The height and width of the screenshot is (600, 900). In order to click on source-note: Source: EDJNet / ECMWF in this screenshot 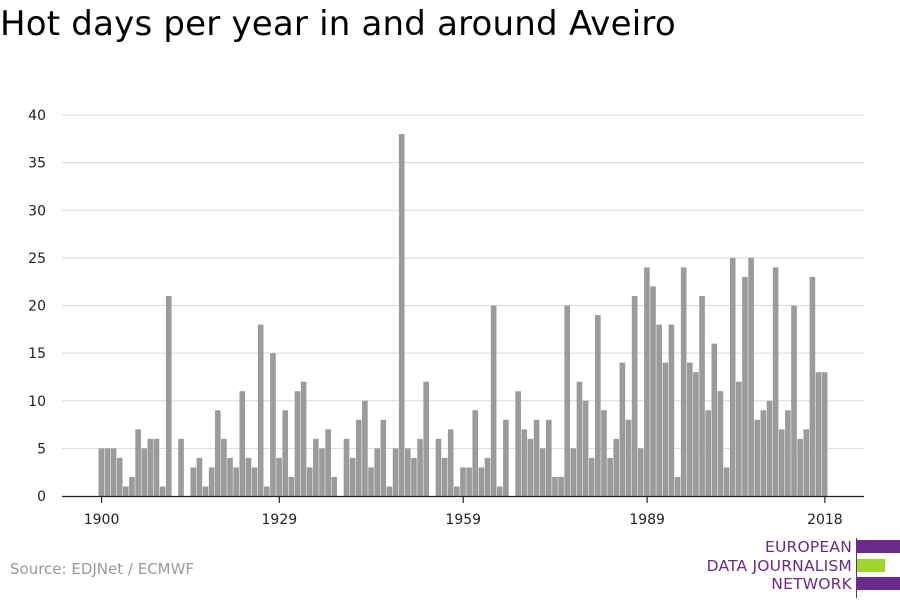, I will do `click(102, 569)`.